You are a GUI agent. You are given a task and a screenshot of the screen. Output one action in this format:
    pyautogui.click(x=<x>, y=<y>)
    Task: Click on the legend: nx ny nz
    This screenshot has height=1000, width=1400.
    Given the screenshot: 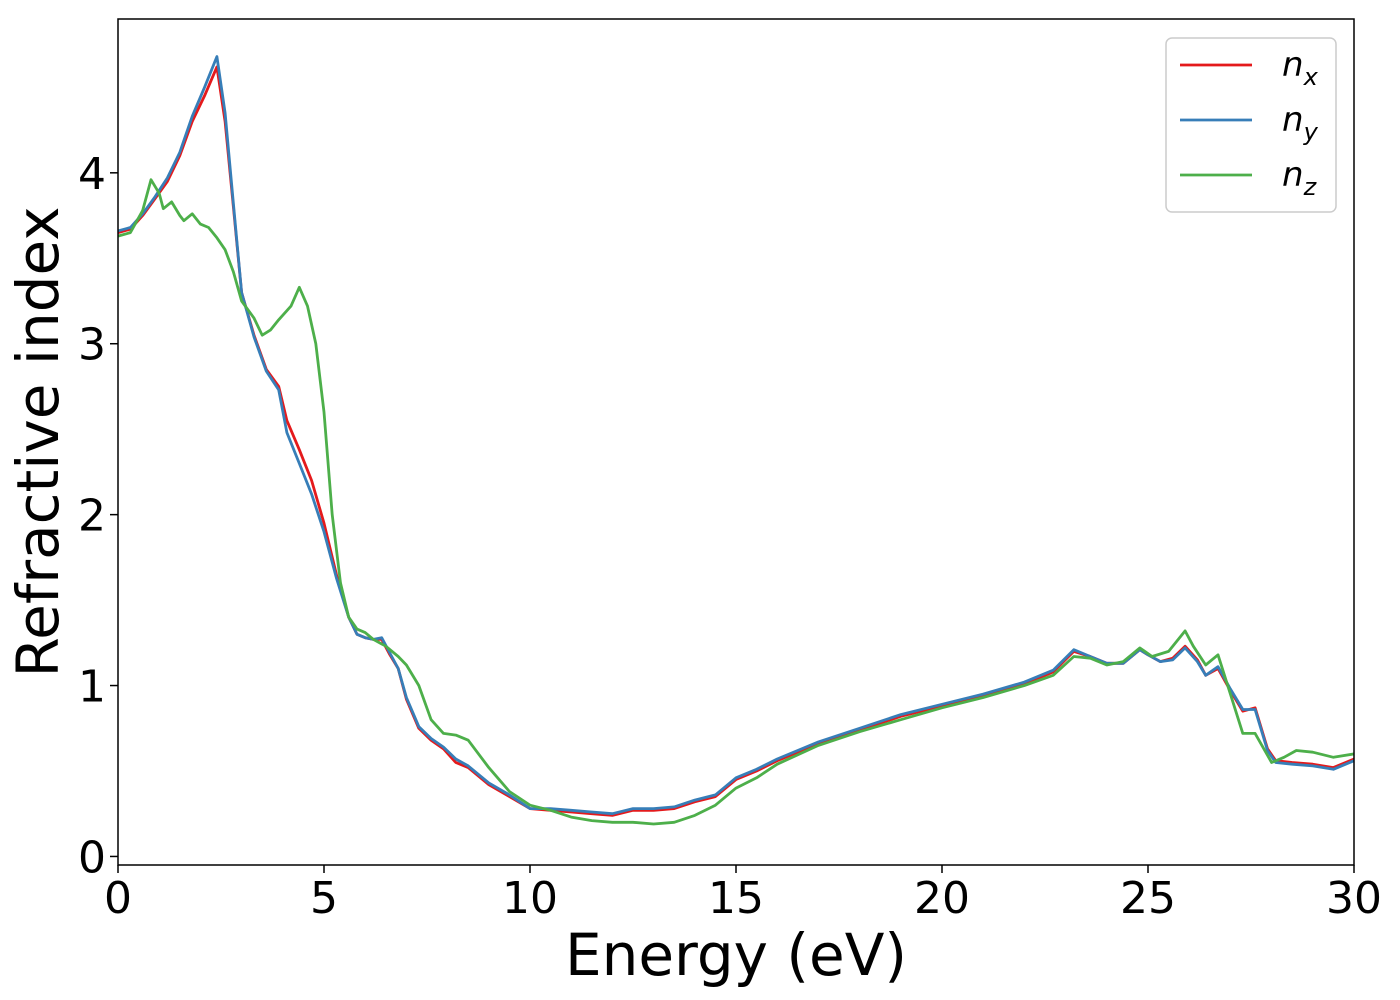 What is the action you would take?
    pyautogui.click(x=1251, y=125)
    